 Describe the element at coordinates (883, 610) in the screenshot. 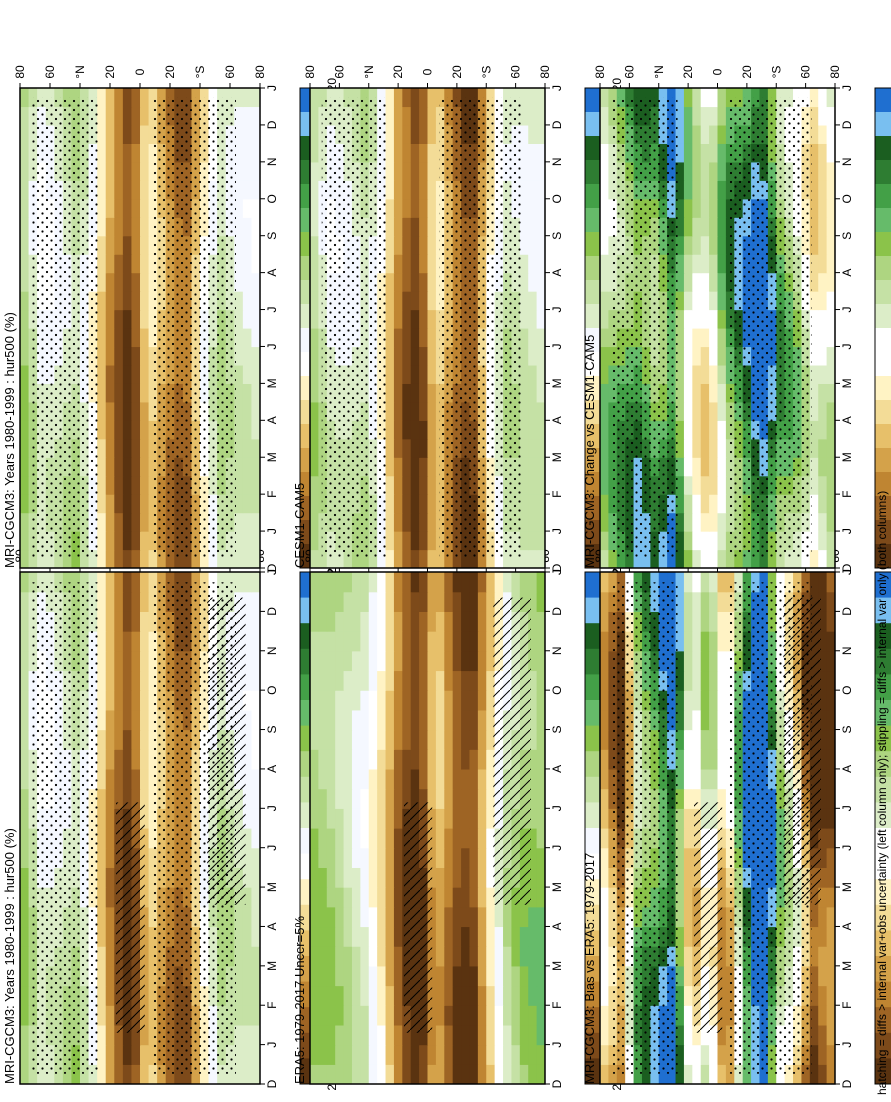

I see `colorbar-swatch` at that location.